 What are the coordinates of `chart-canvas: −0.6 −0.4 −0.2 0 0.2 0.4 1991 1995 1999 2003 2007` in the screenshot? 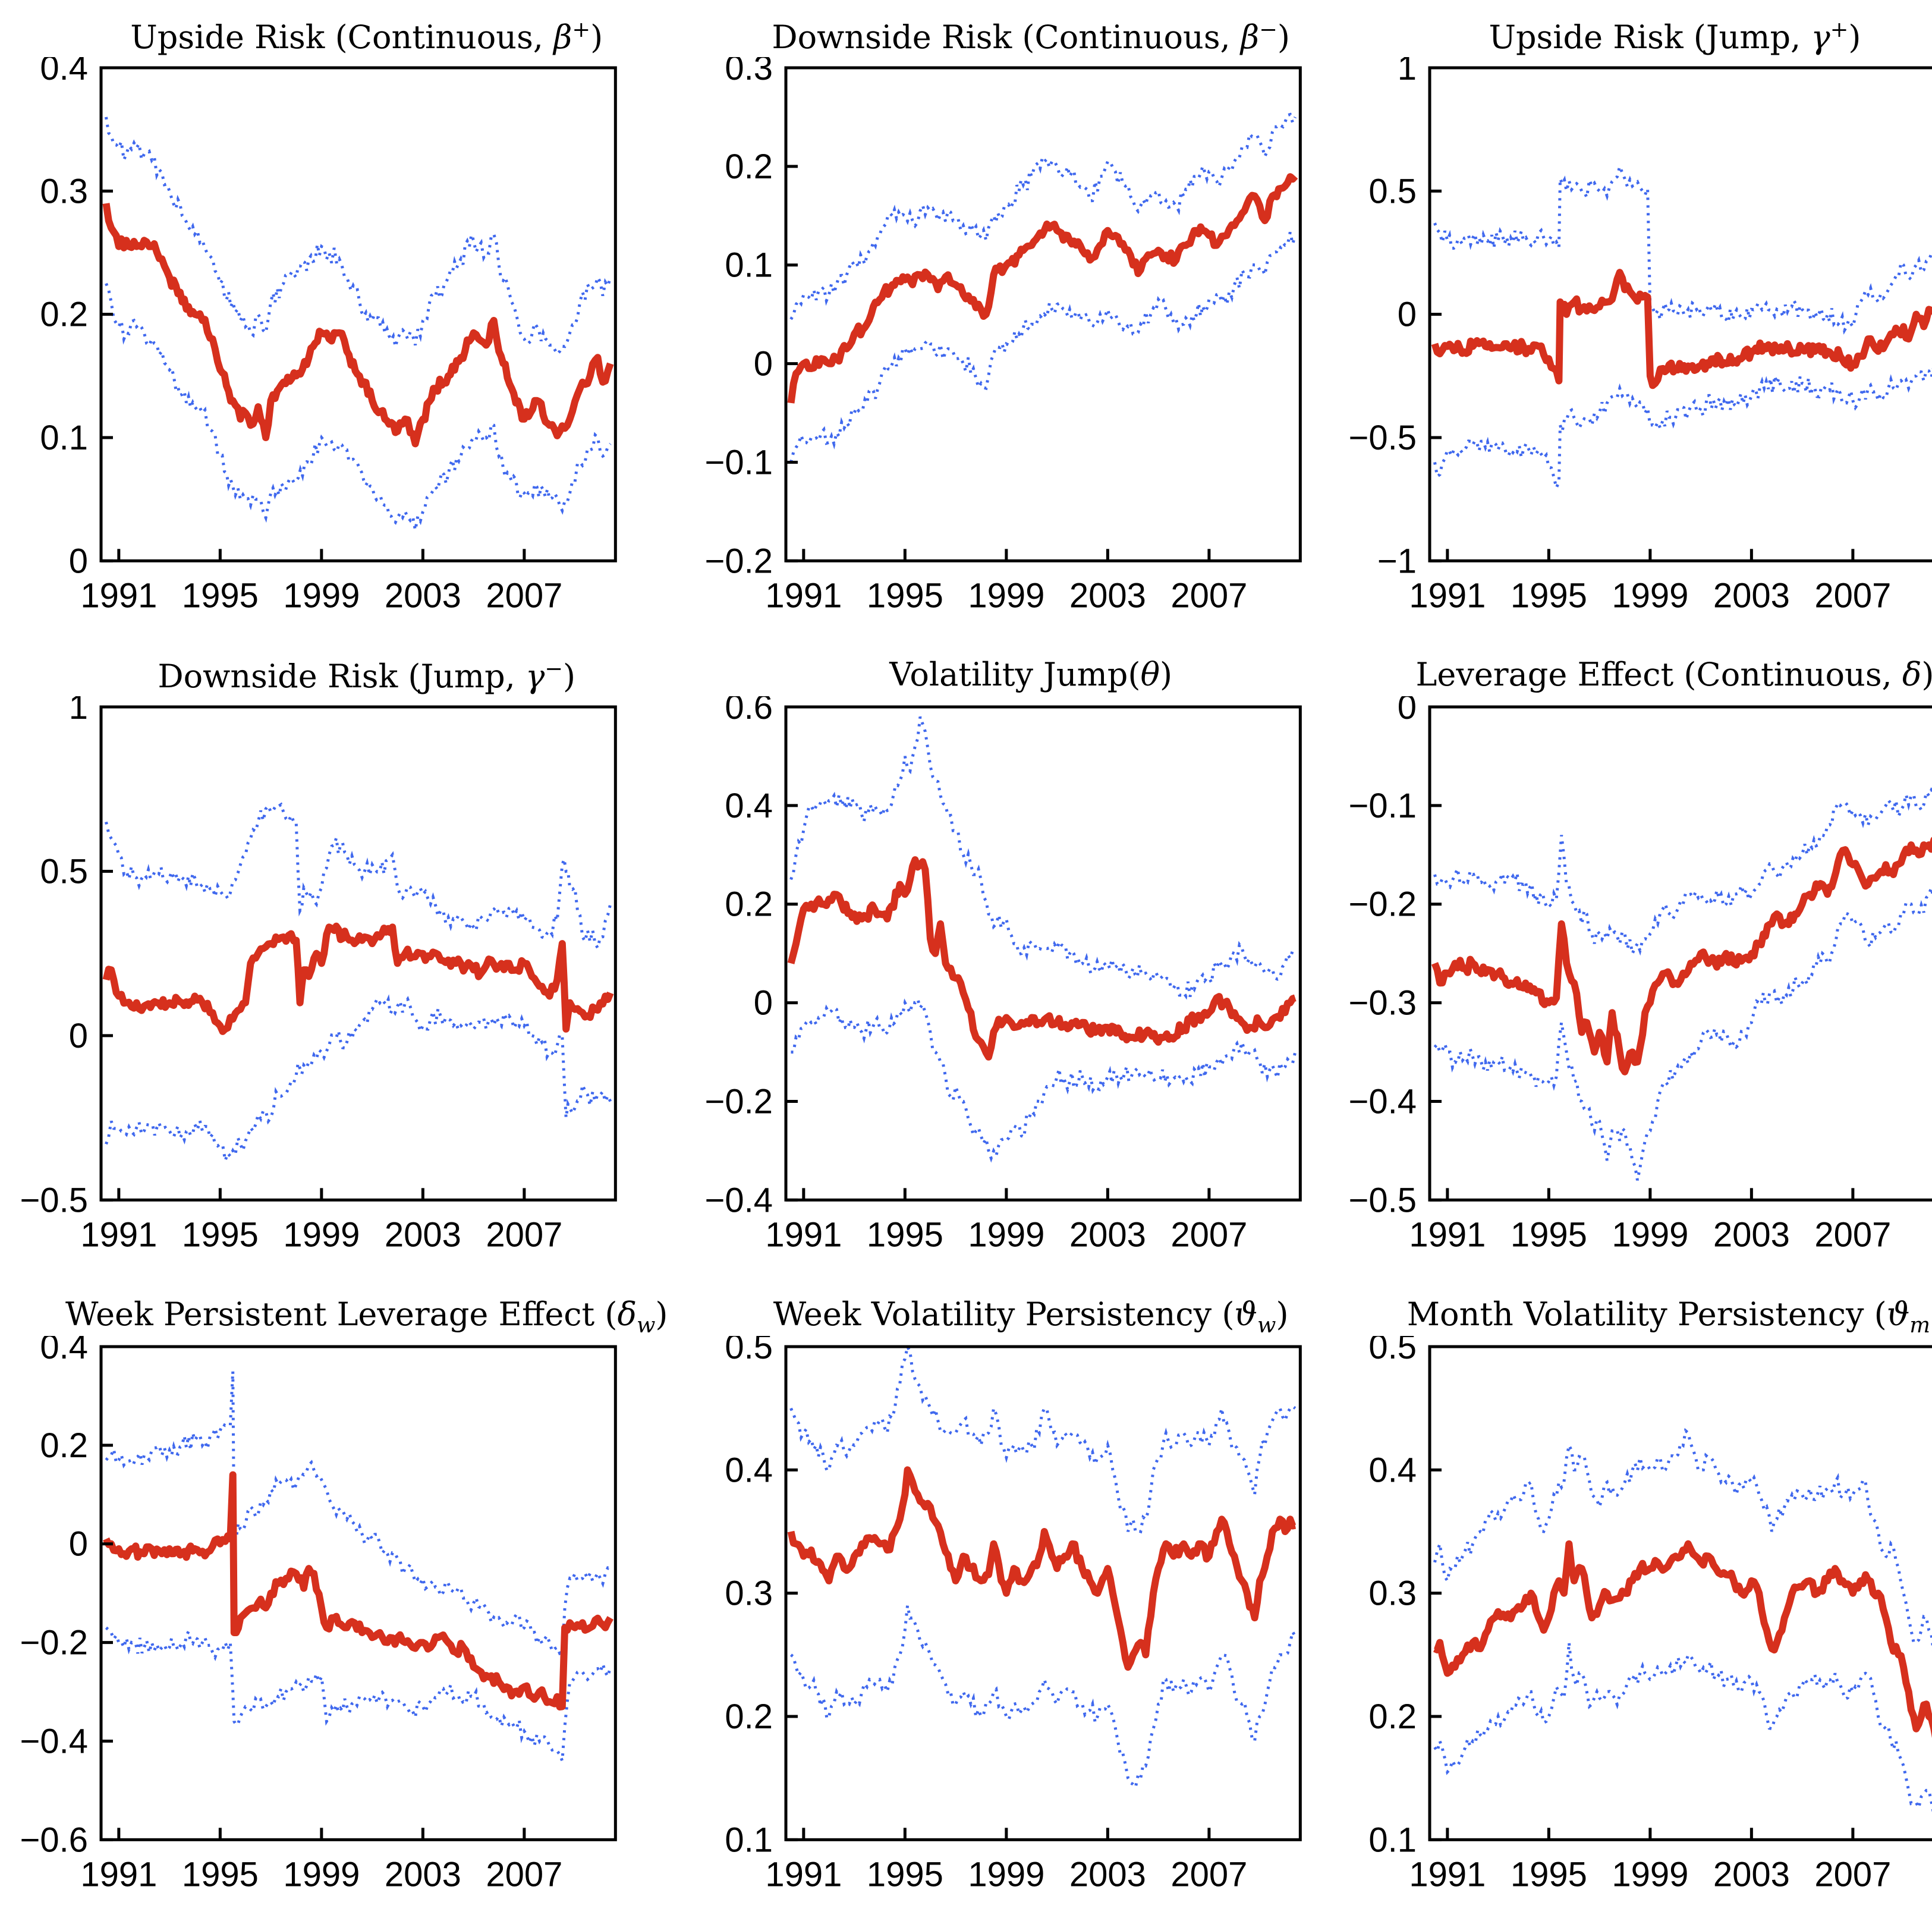 It's located at (318, 1615).